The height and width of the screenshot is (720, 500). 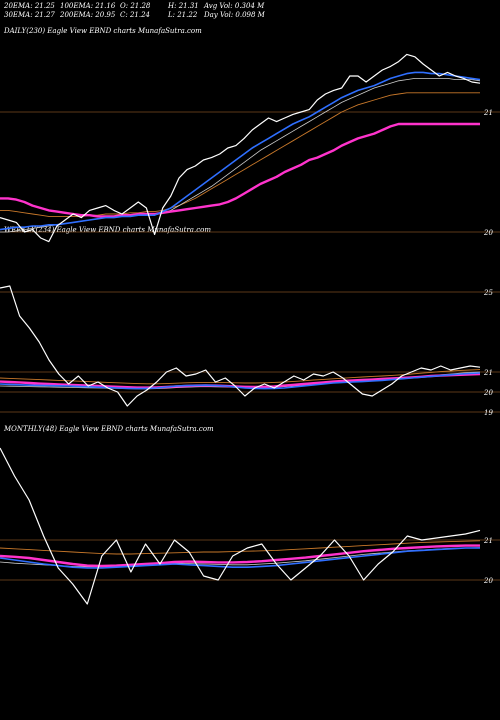 What do you see at coordinates (240, 377) in the screenshot?
I see `weekly-ema-orange-line` at bounding box center [240, 377].